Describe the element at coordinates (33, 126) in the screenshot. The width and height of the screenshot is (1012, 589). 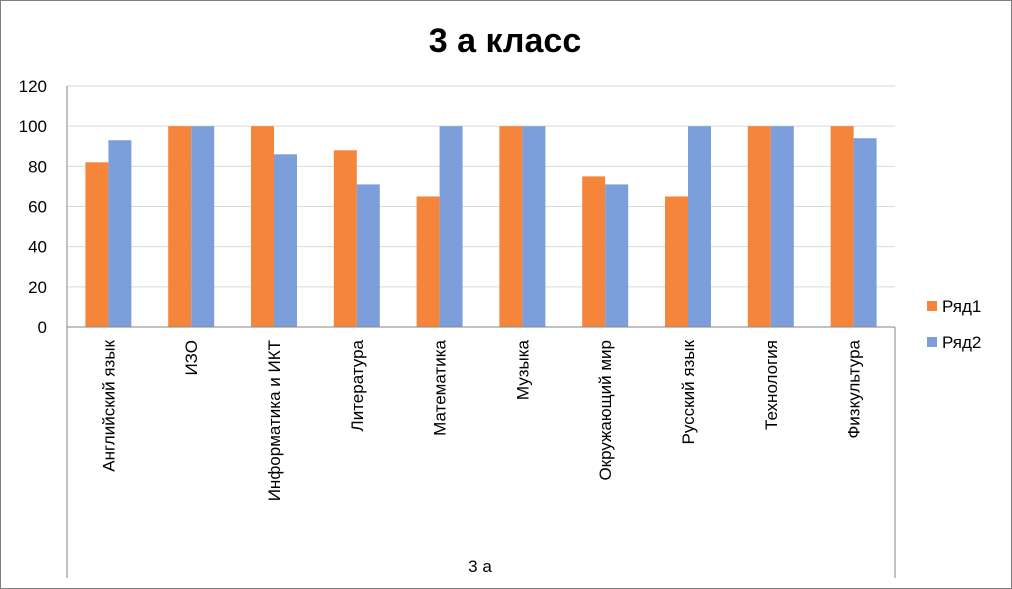
I see `y-tick-label: 100` at that location.